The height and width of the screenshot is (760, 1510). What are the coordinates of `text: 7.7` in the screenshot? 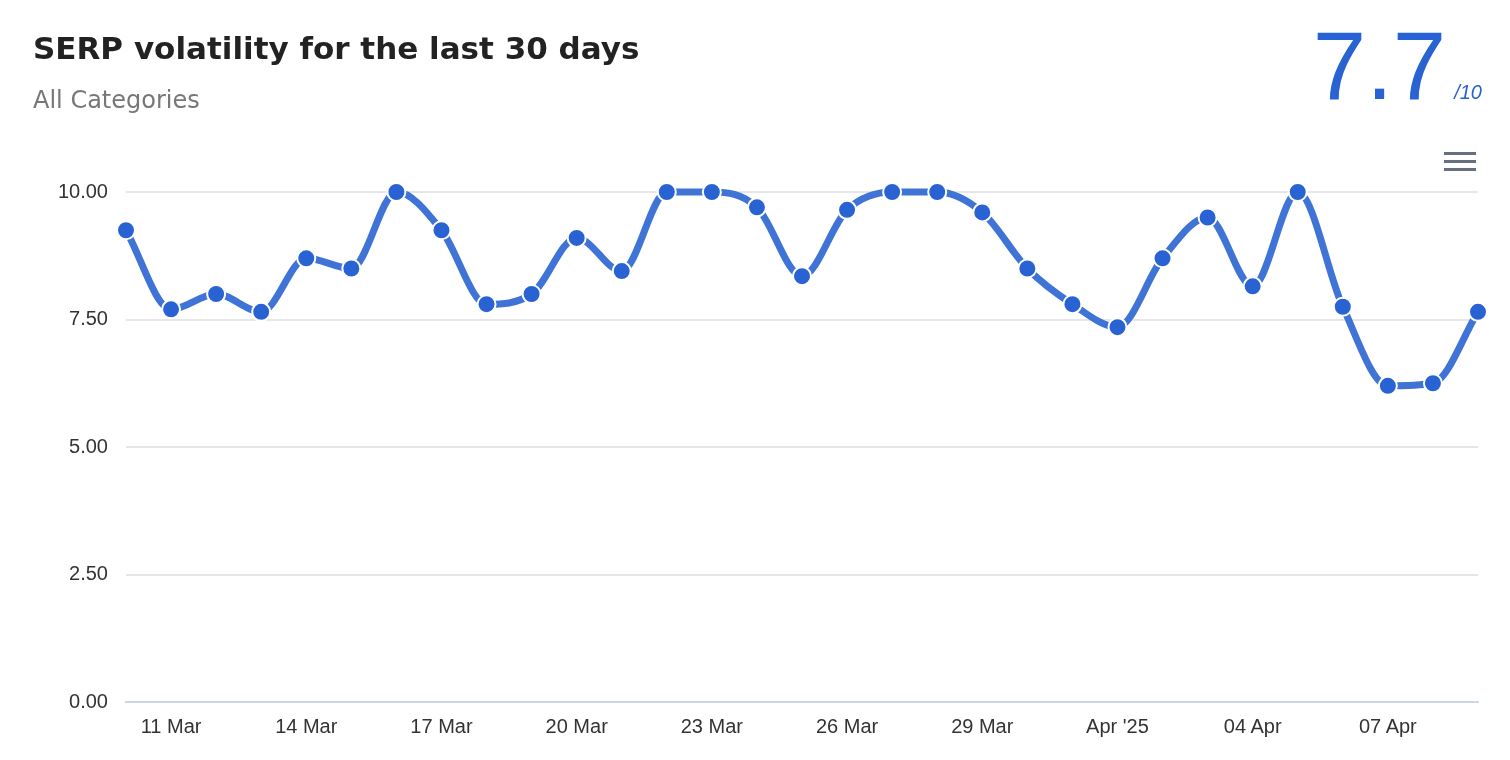 It's located at (1379, 65).